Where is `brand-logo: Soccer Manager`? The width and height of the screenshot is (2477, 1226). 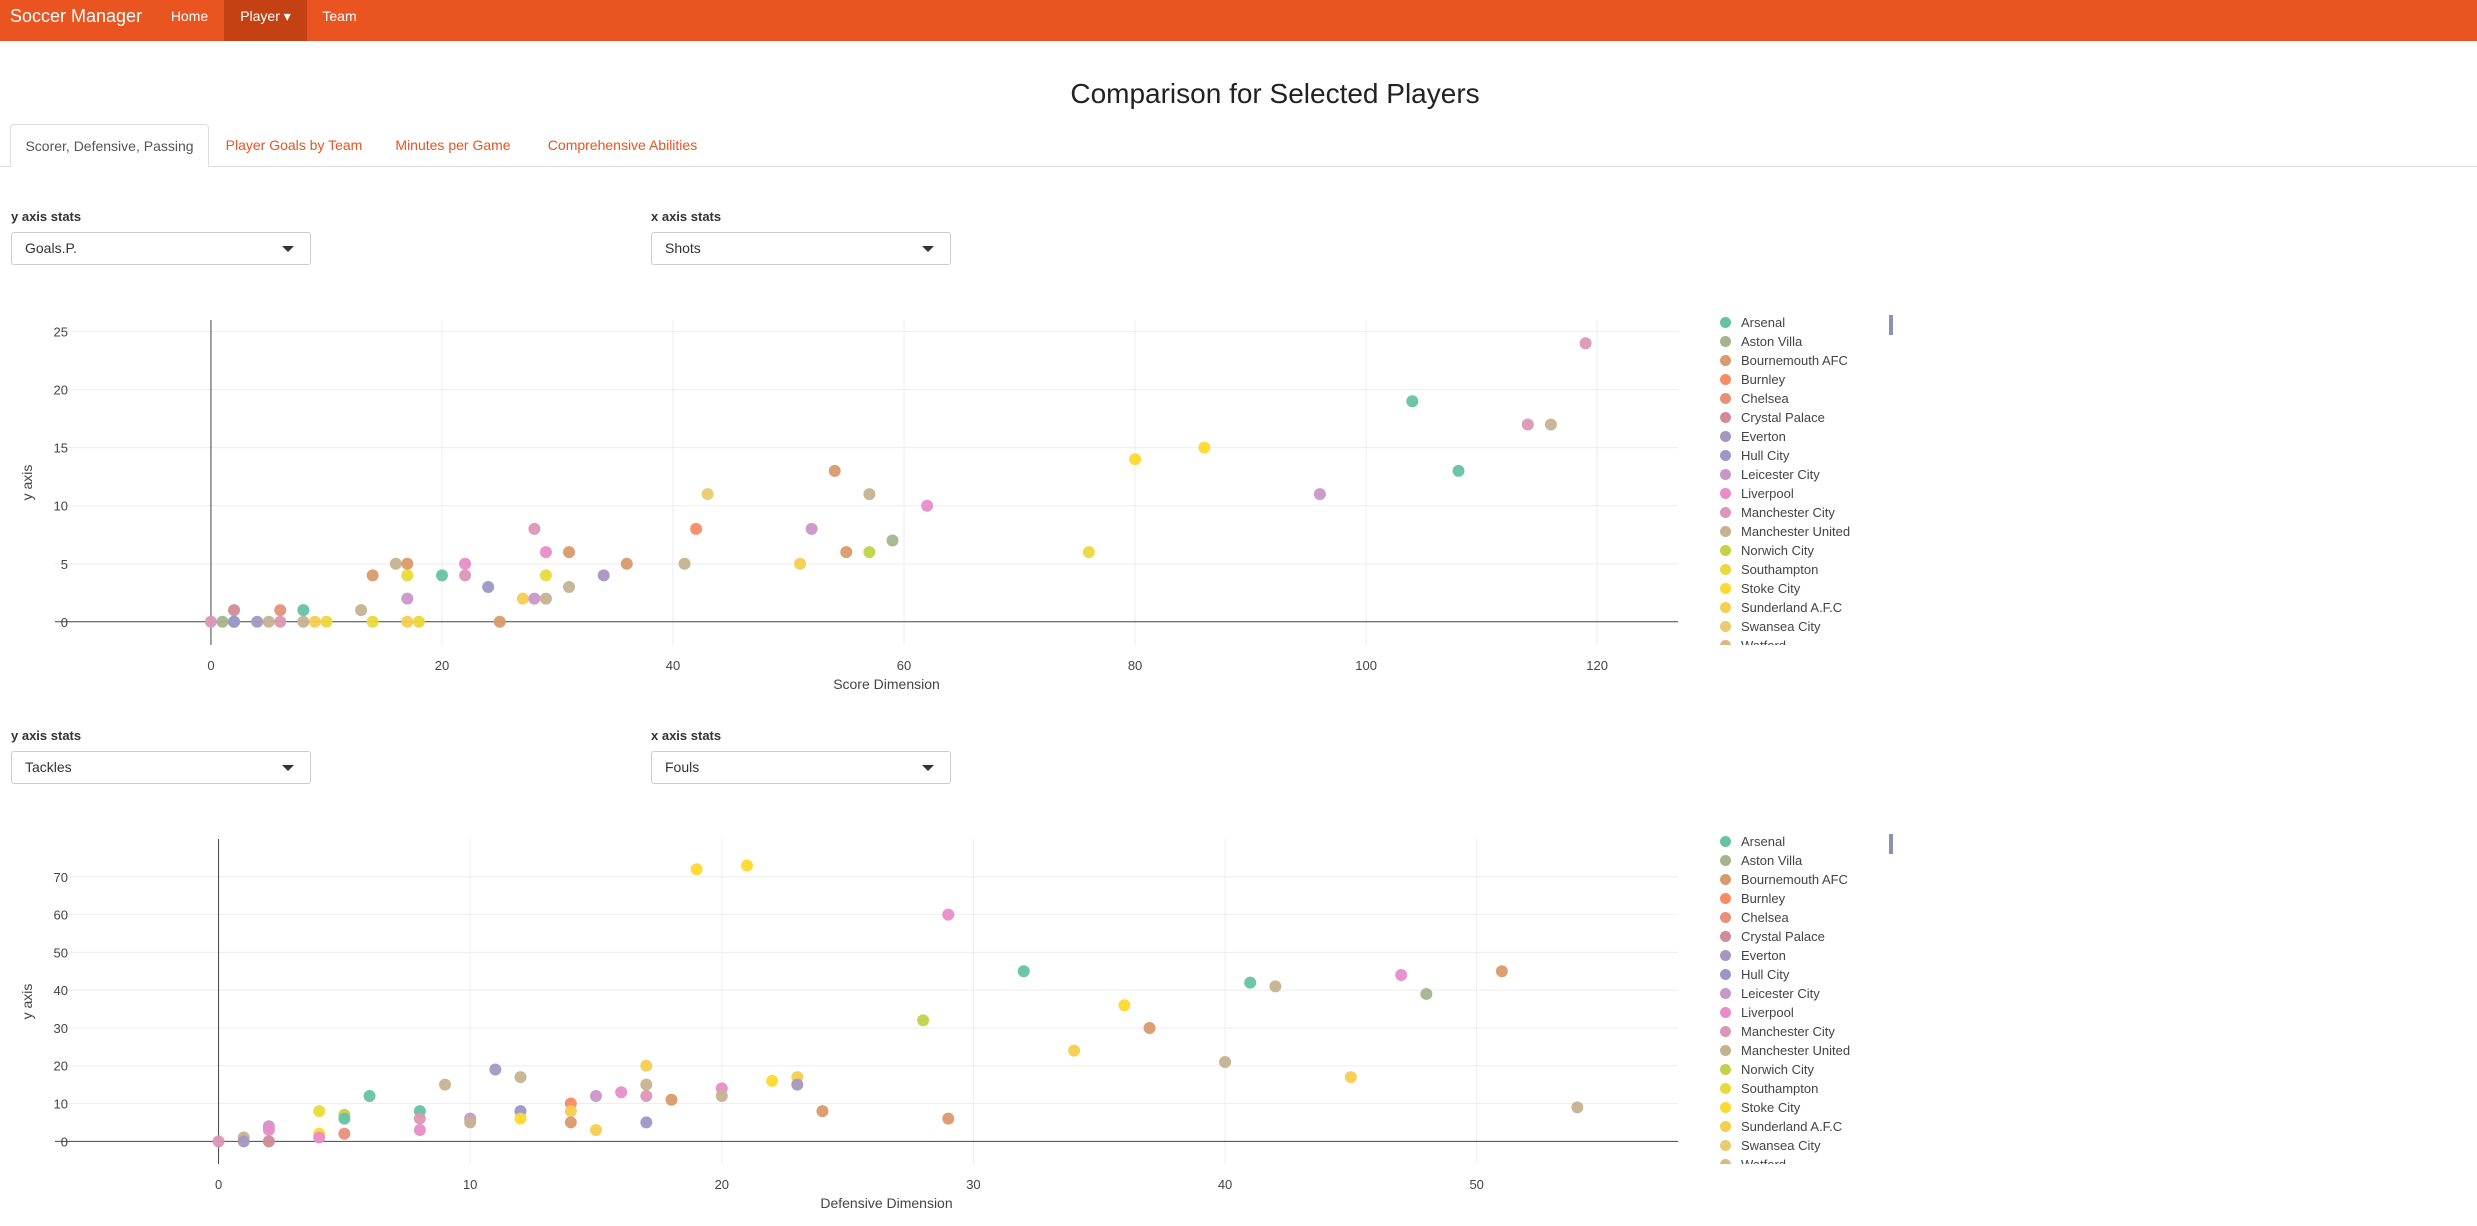
brand-logo: Soccer Manager is located at coordinates (76, 16).